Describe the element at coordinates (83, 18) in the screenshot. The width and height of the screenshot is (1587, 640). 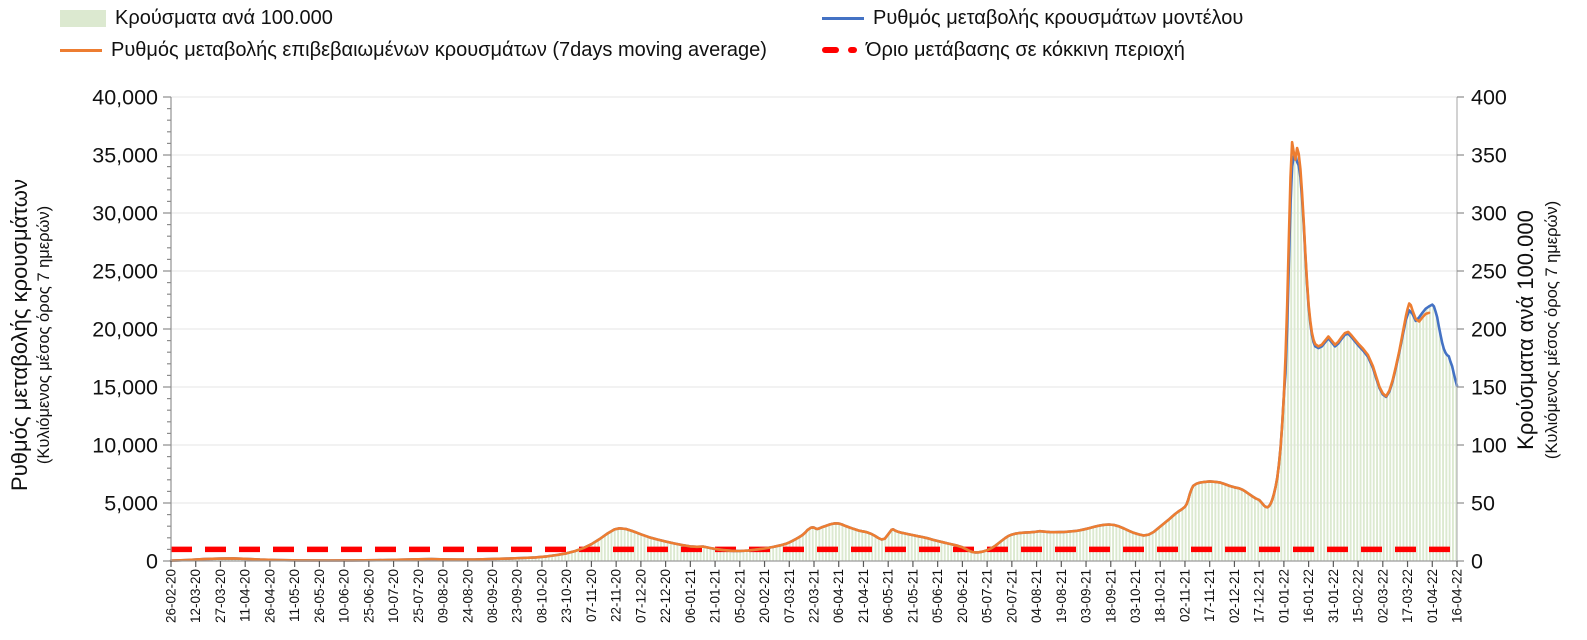
I see `area-swatch-icon` at that location.